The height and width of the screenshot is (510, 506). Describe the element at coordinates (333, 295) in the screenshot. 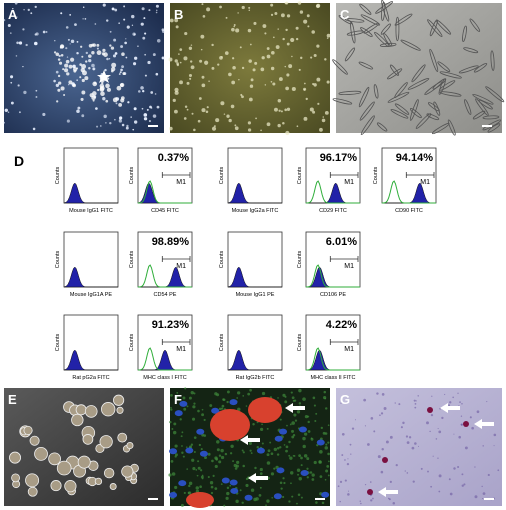

I see `axis-label: CD106 PE` at that location.